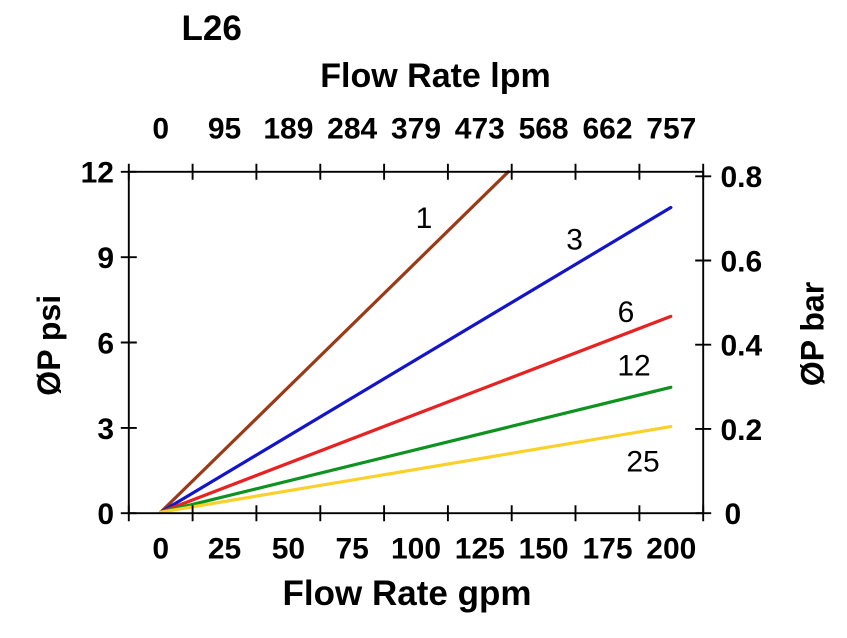  Describe the element at coordinates (224, 129) in the screenshot. I see `svg-text: 95` at that location.